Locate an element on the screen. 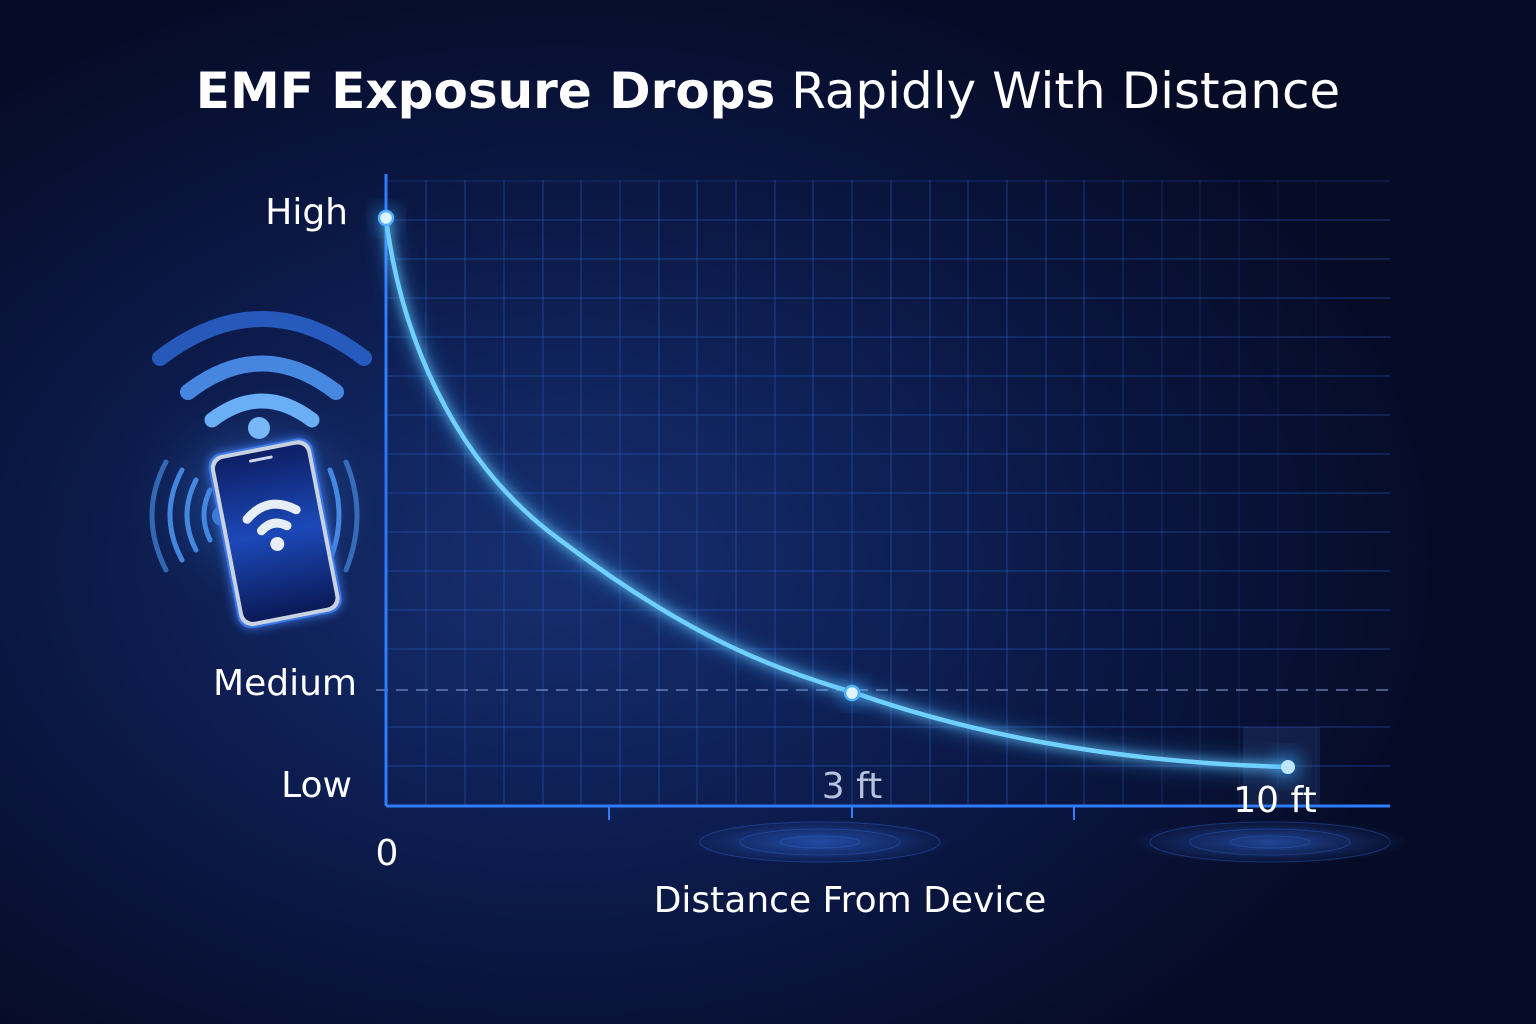 The image size is (1536, 1024). chart-title: EMF Exposure Drops Rapidly With Distance is located at coordinates (768, 91).